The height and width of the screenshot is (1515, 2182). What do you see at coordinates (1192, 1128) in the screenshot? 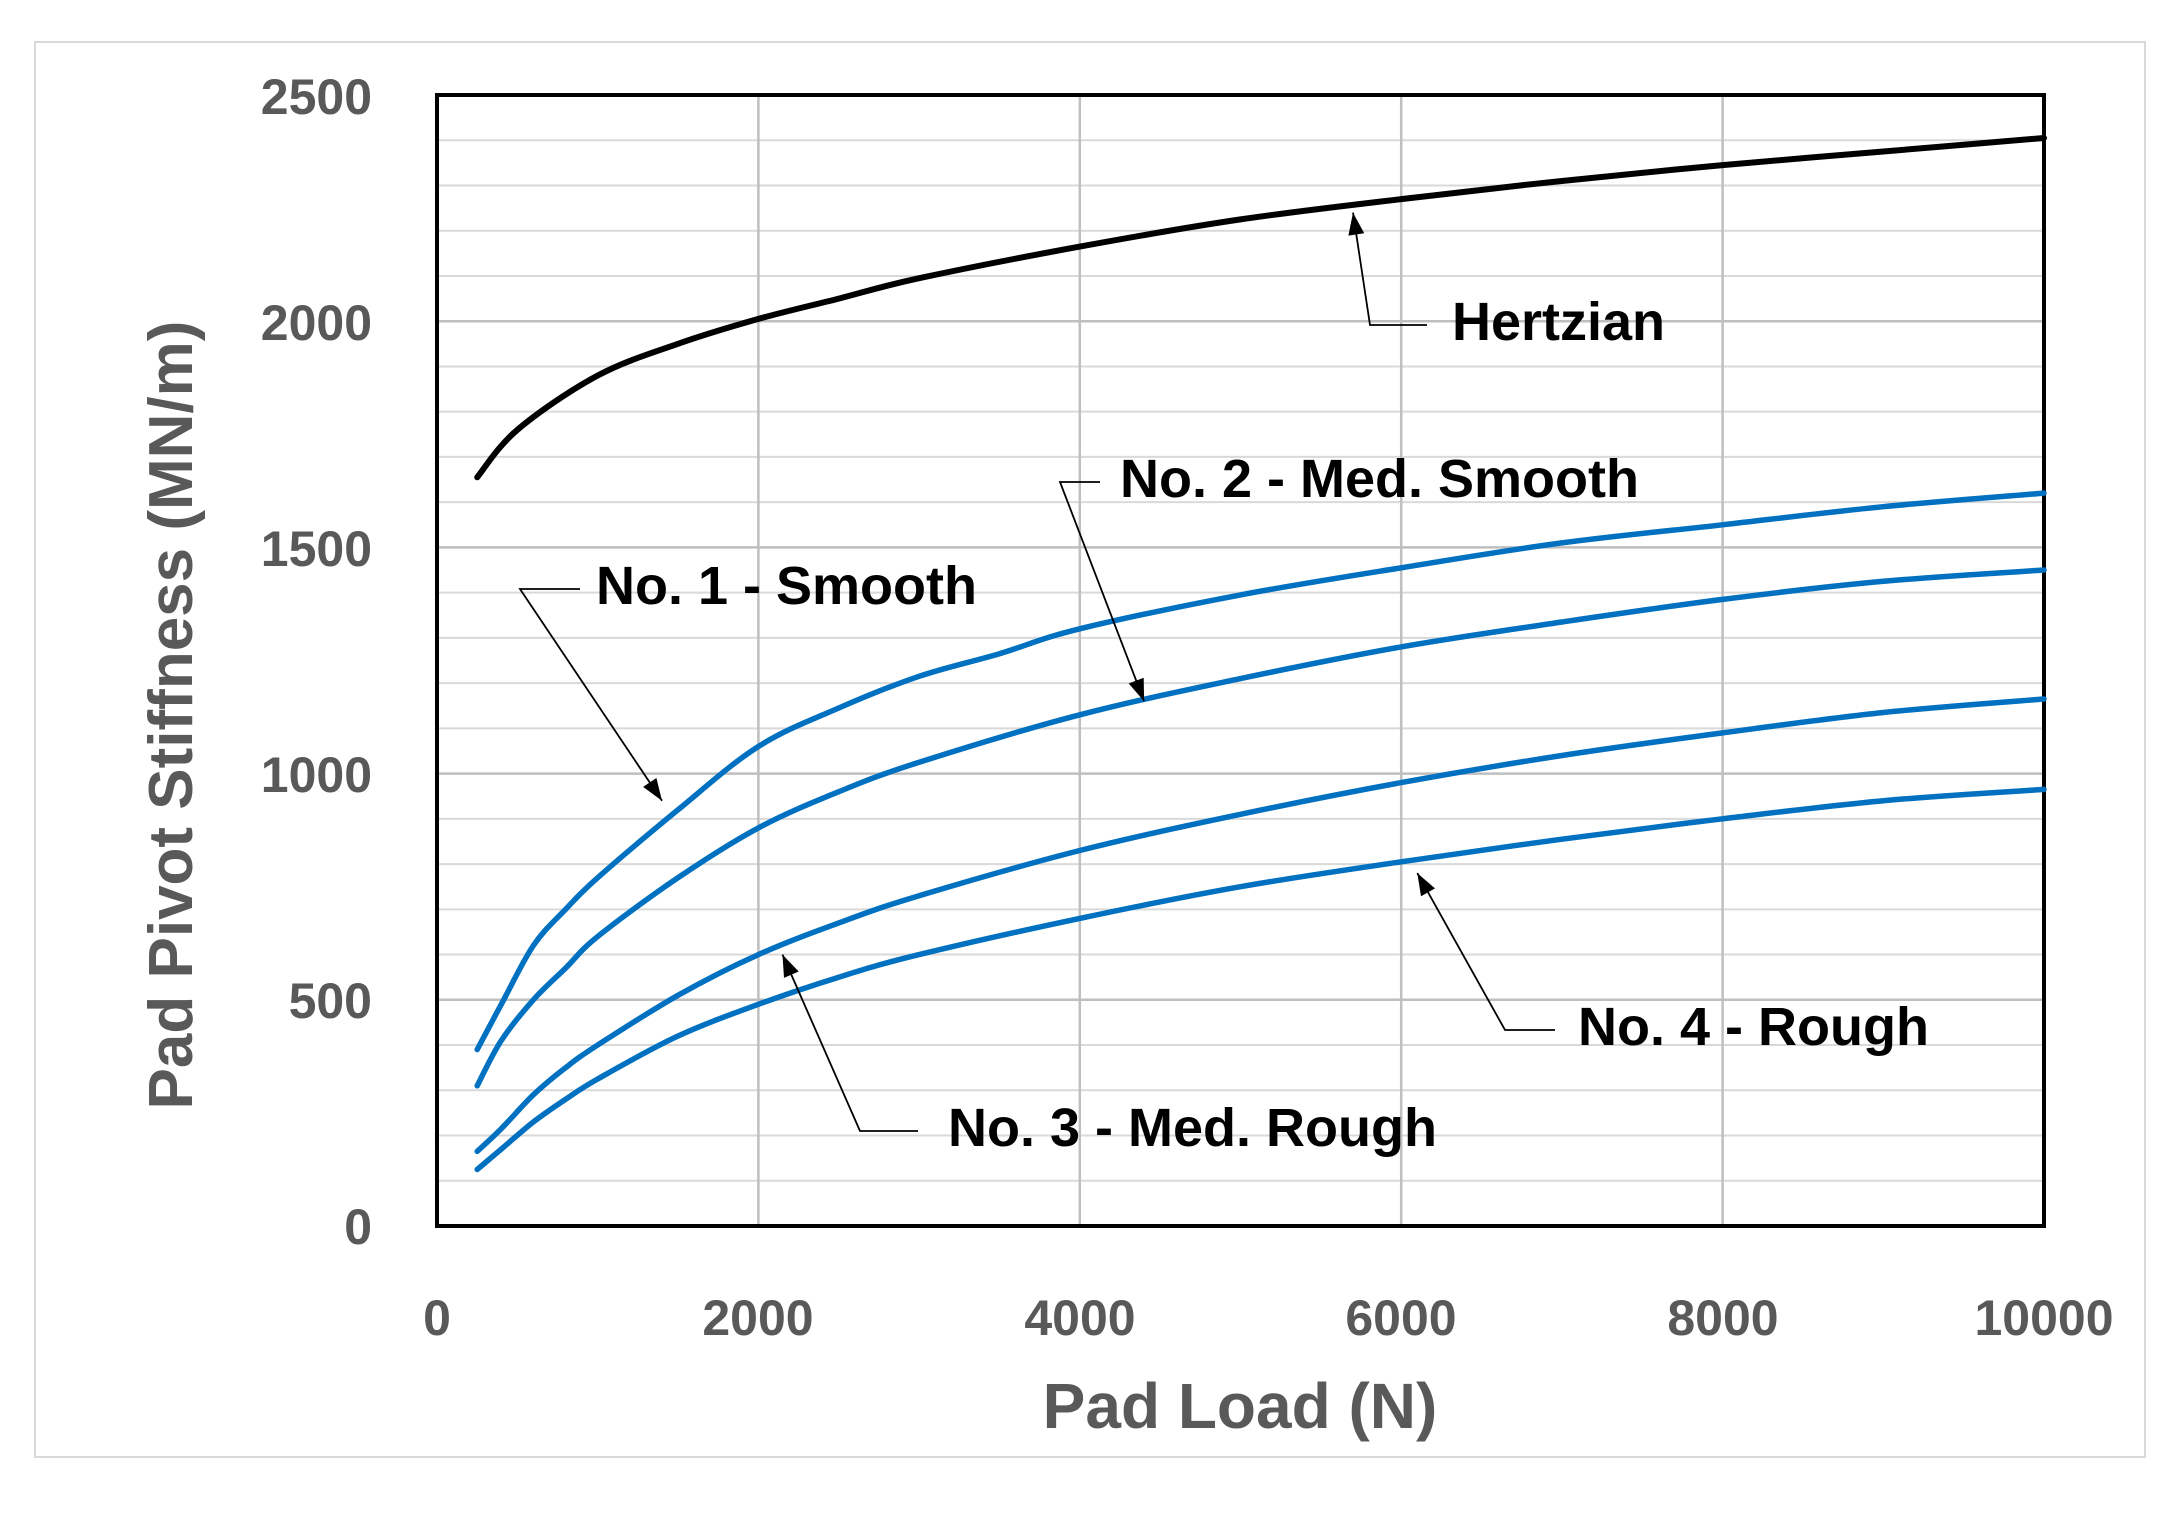
I see `label-no3-med-rough: No. 3 - Med. Rough` at bounding box center [1192, 1128].